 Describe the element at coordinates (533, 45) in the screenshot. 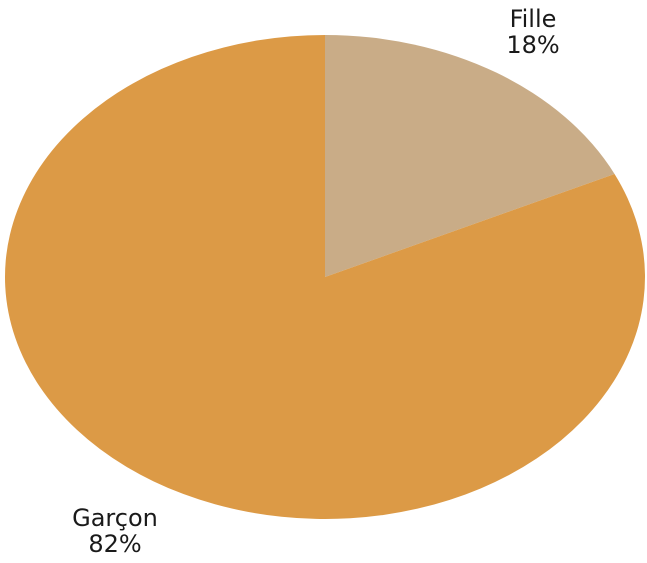

I see `slice-percent-fille: 18%` at that location.